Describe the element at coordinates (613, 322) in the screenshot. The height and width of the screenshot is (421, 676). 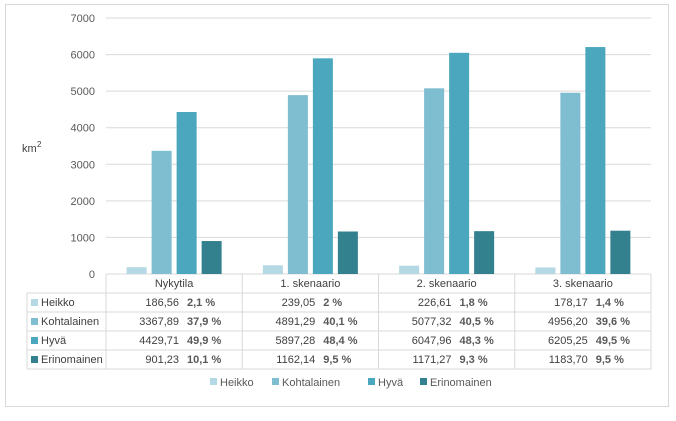
I see `percent-label: 39,6 %` at that location.